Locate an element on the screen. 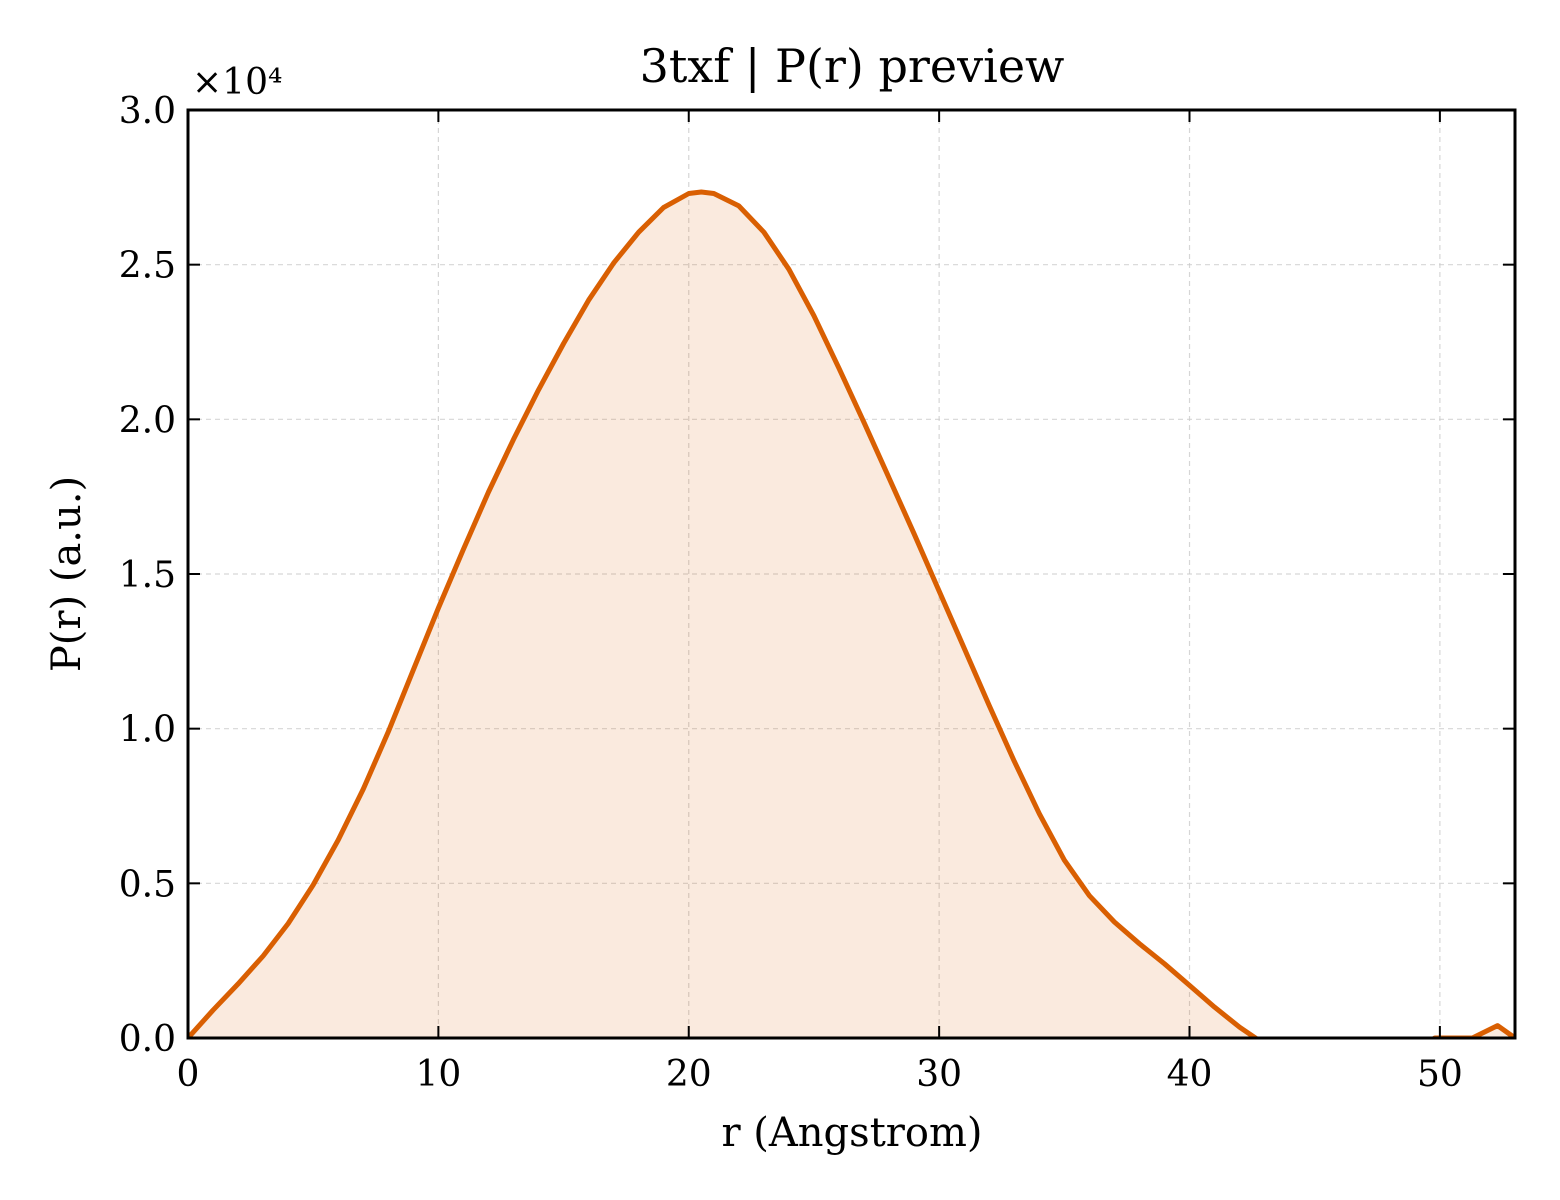 The height and width of the screenshot is (1200, 1560). x-tick-label: 30 is located at coordinates (939, 1074).